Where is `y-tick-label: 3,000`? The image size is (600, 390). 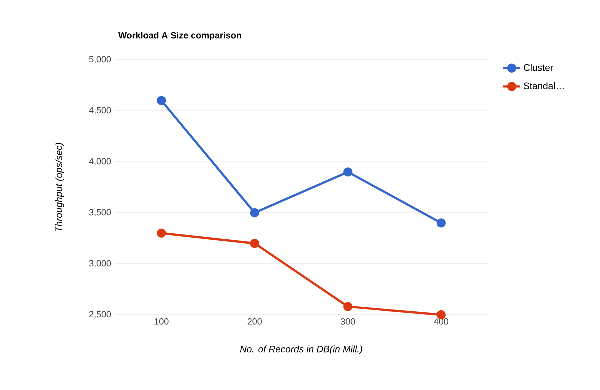 y-tick-label: 3,000 is located at coordinates (100, 264).